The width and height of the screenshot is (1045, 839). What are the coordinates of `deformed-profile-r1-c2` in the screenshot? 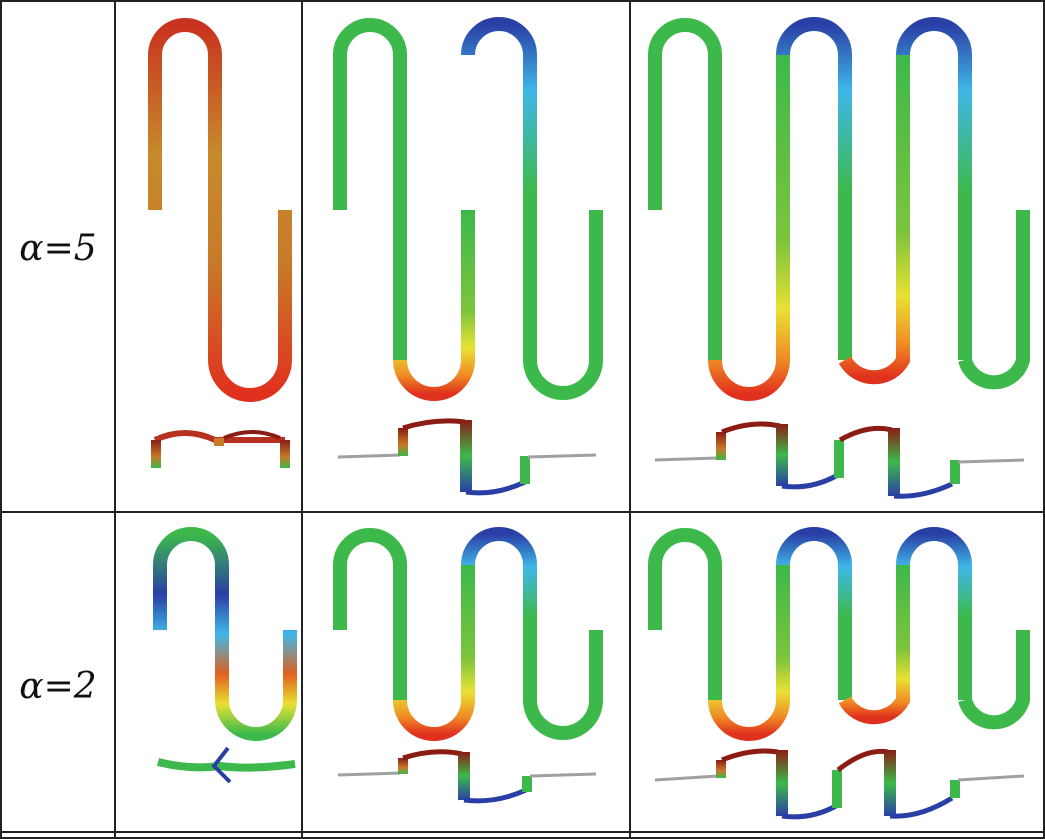 It's located at (467, 457).